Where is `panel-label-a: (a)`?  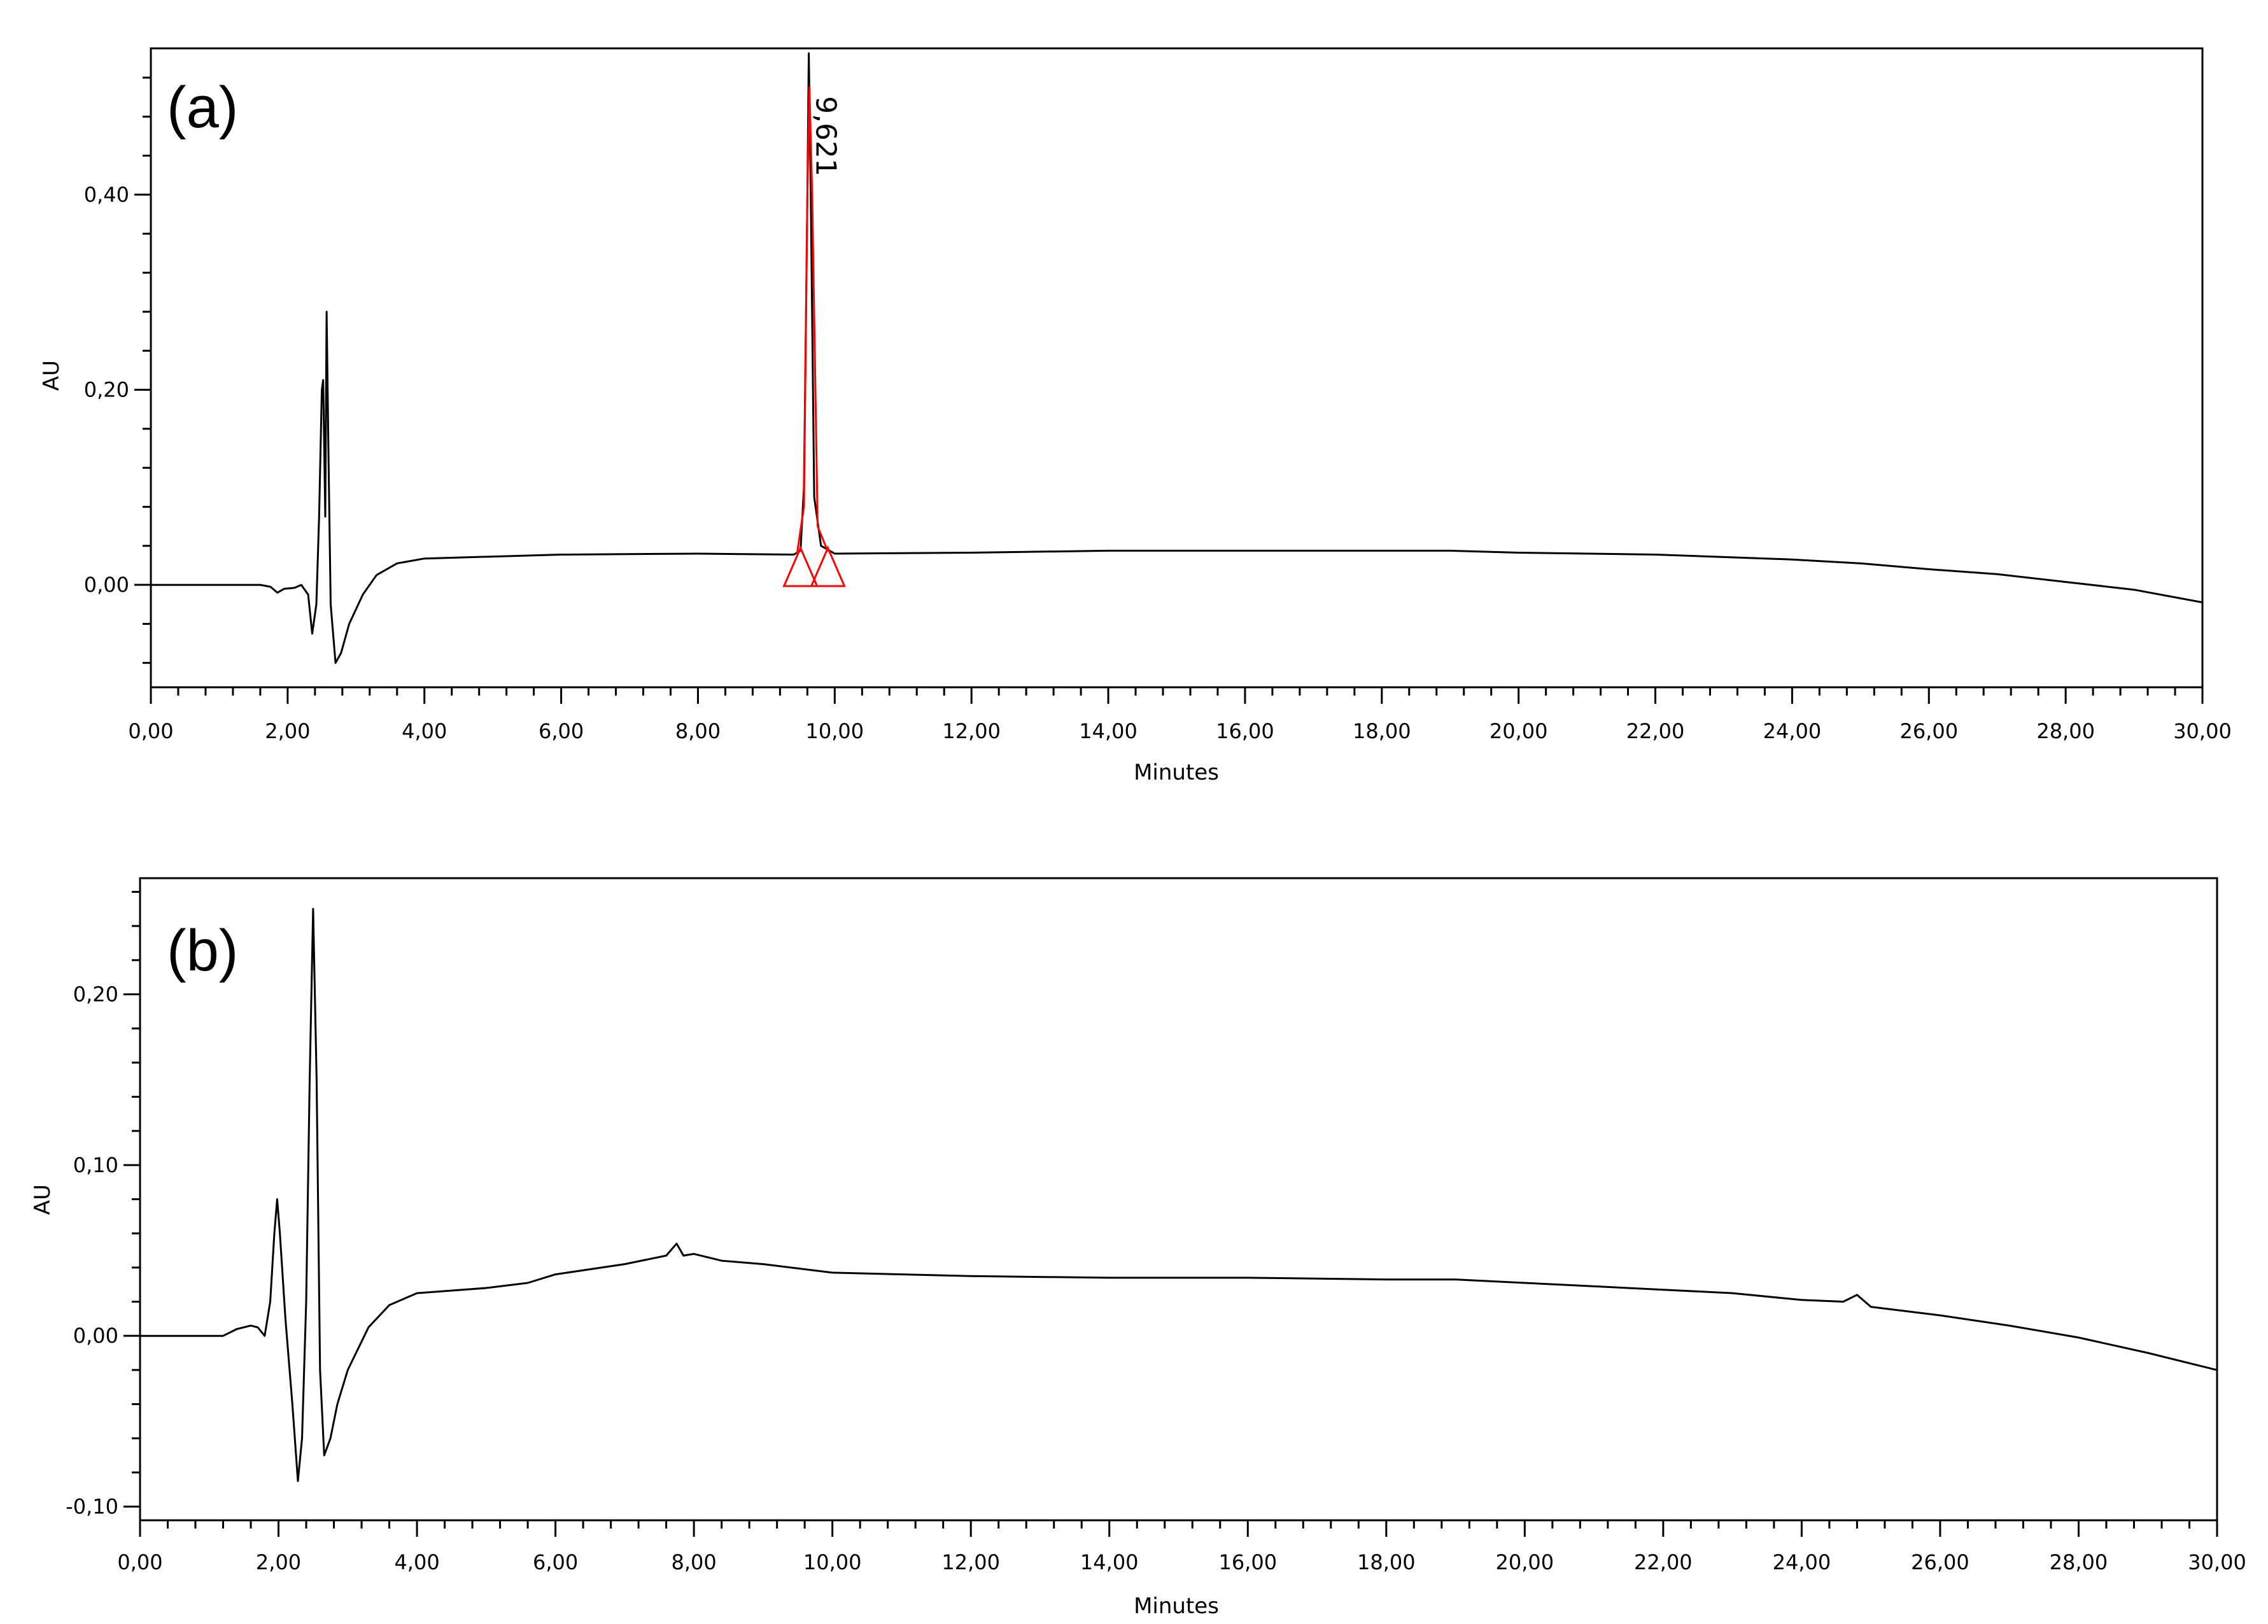 panel-label-a: (a) is located at coordinates (202, 107).